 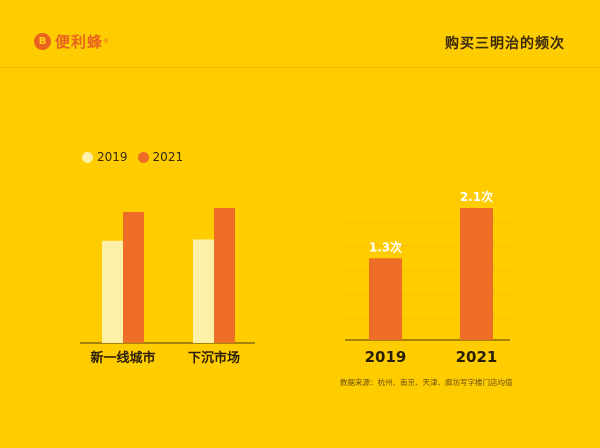 What do you see at coordinates (476, 274) in the screenshot?
I see `bar-2021` at bounding box center [476, 274].